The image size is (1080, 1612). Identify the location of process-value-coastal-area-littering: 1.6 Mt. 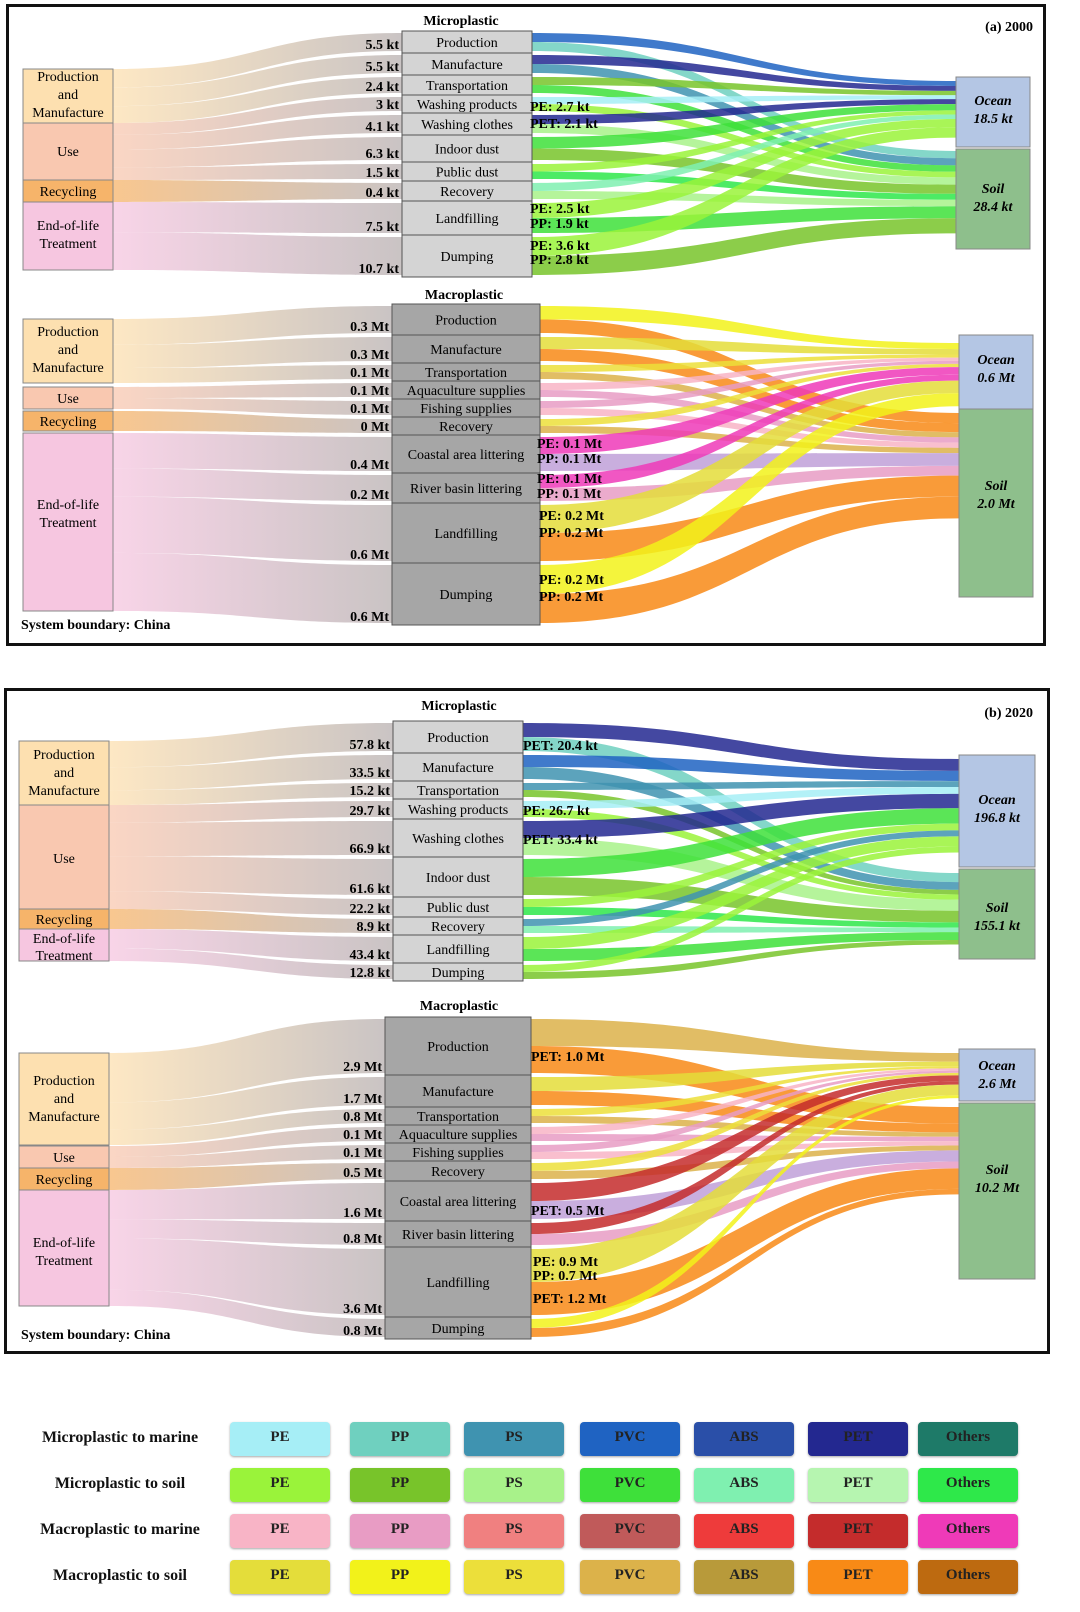
(362, 1213).